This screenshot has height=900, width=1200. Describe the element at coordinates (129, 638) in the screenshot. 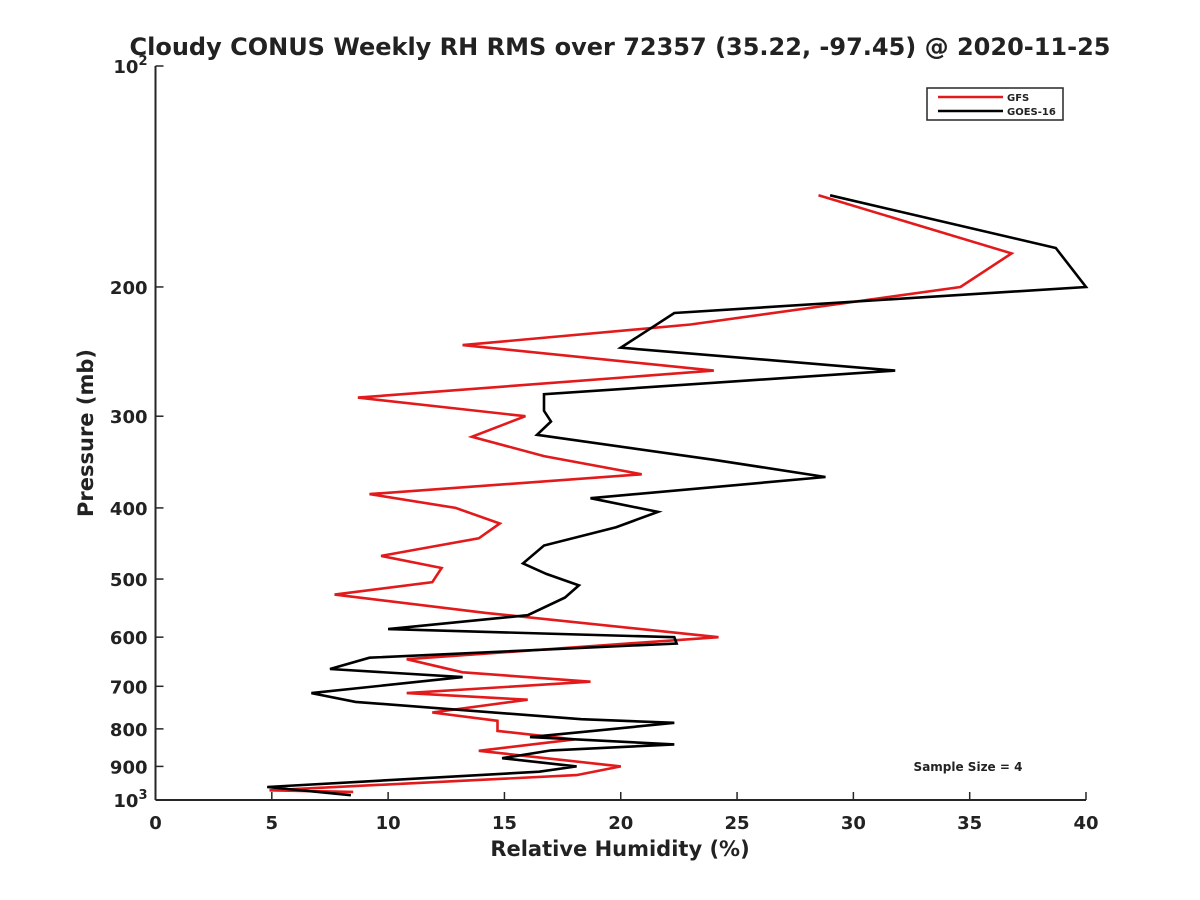

I see `y-tick-label: 600` at that location.